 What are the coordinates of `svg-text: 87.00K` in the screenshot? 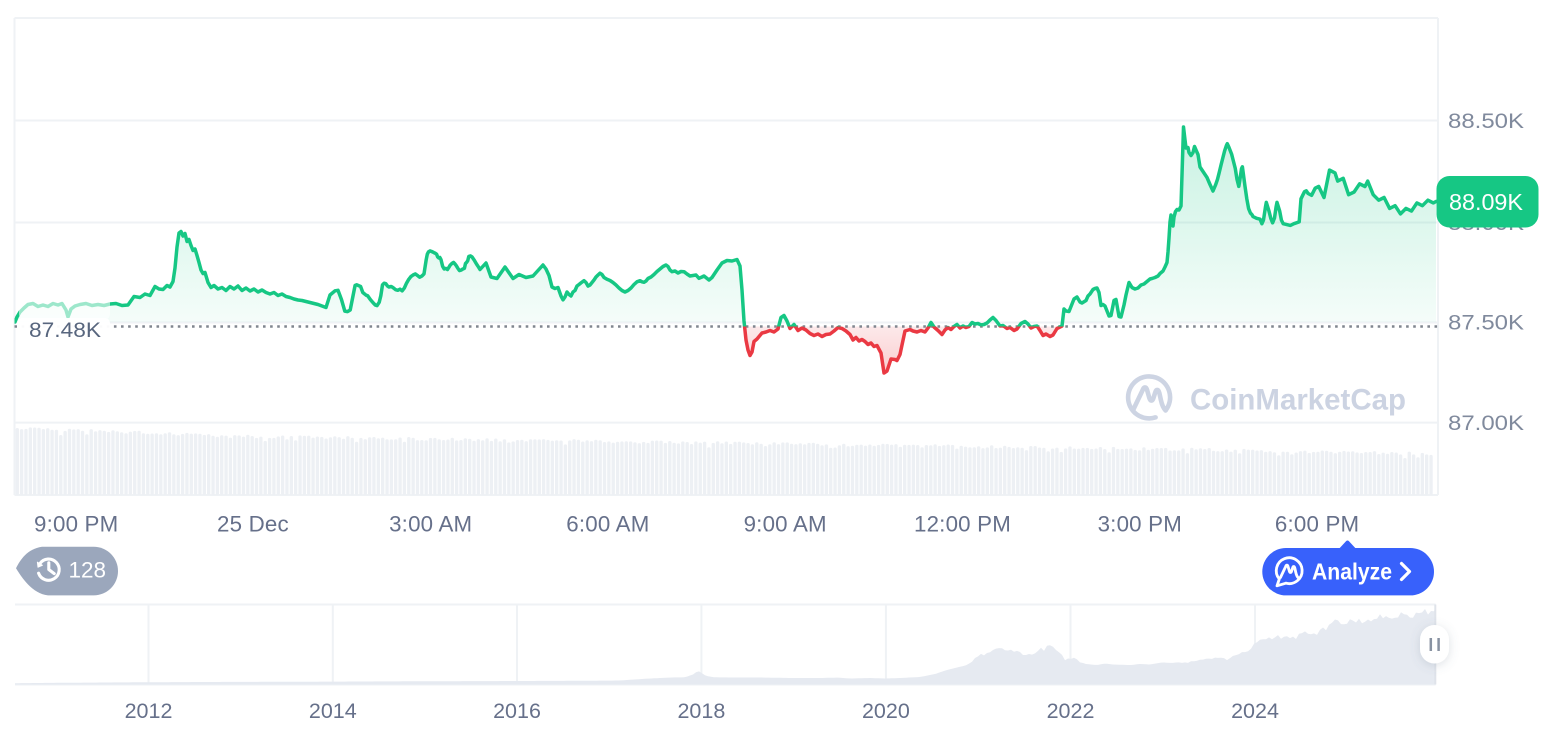 It's located at (1486, 423).